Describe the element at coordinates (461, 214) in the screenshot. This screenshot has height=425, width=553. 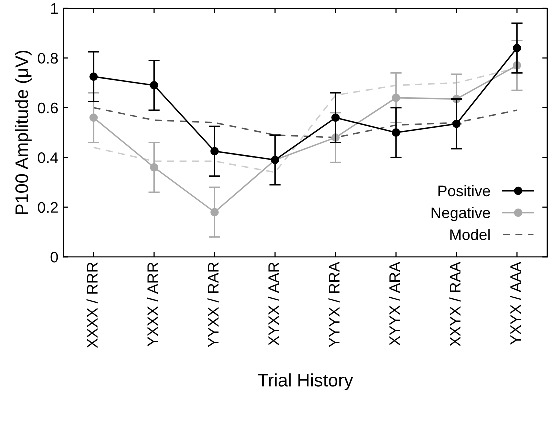
I see `legend-label: Negative` at that location.